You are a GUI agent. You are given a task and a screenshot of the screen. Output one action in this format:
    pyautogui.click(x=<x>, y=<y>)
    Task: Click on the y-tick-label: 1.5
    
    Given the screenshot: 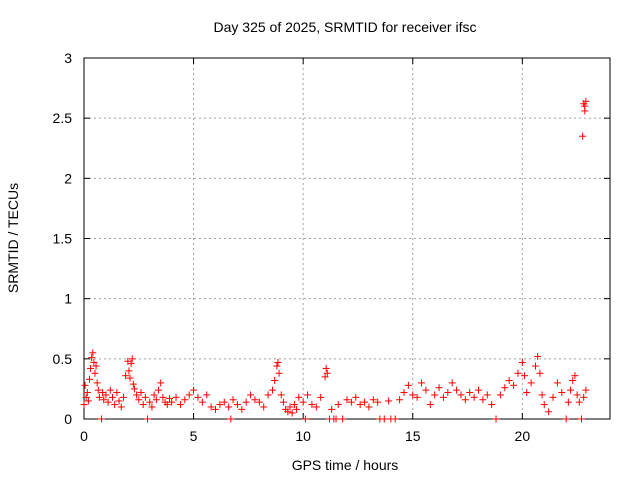 What is the action you would take?
    pyautogui.click(x=63, y=239)
    